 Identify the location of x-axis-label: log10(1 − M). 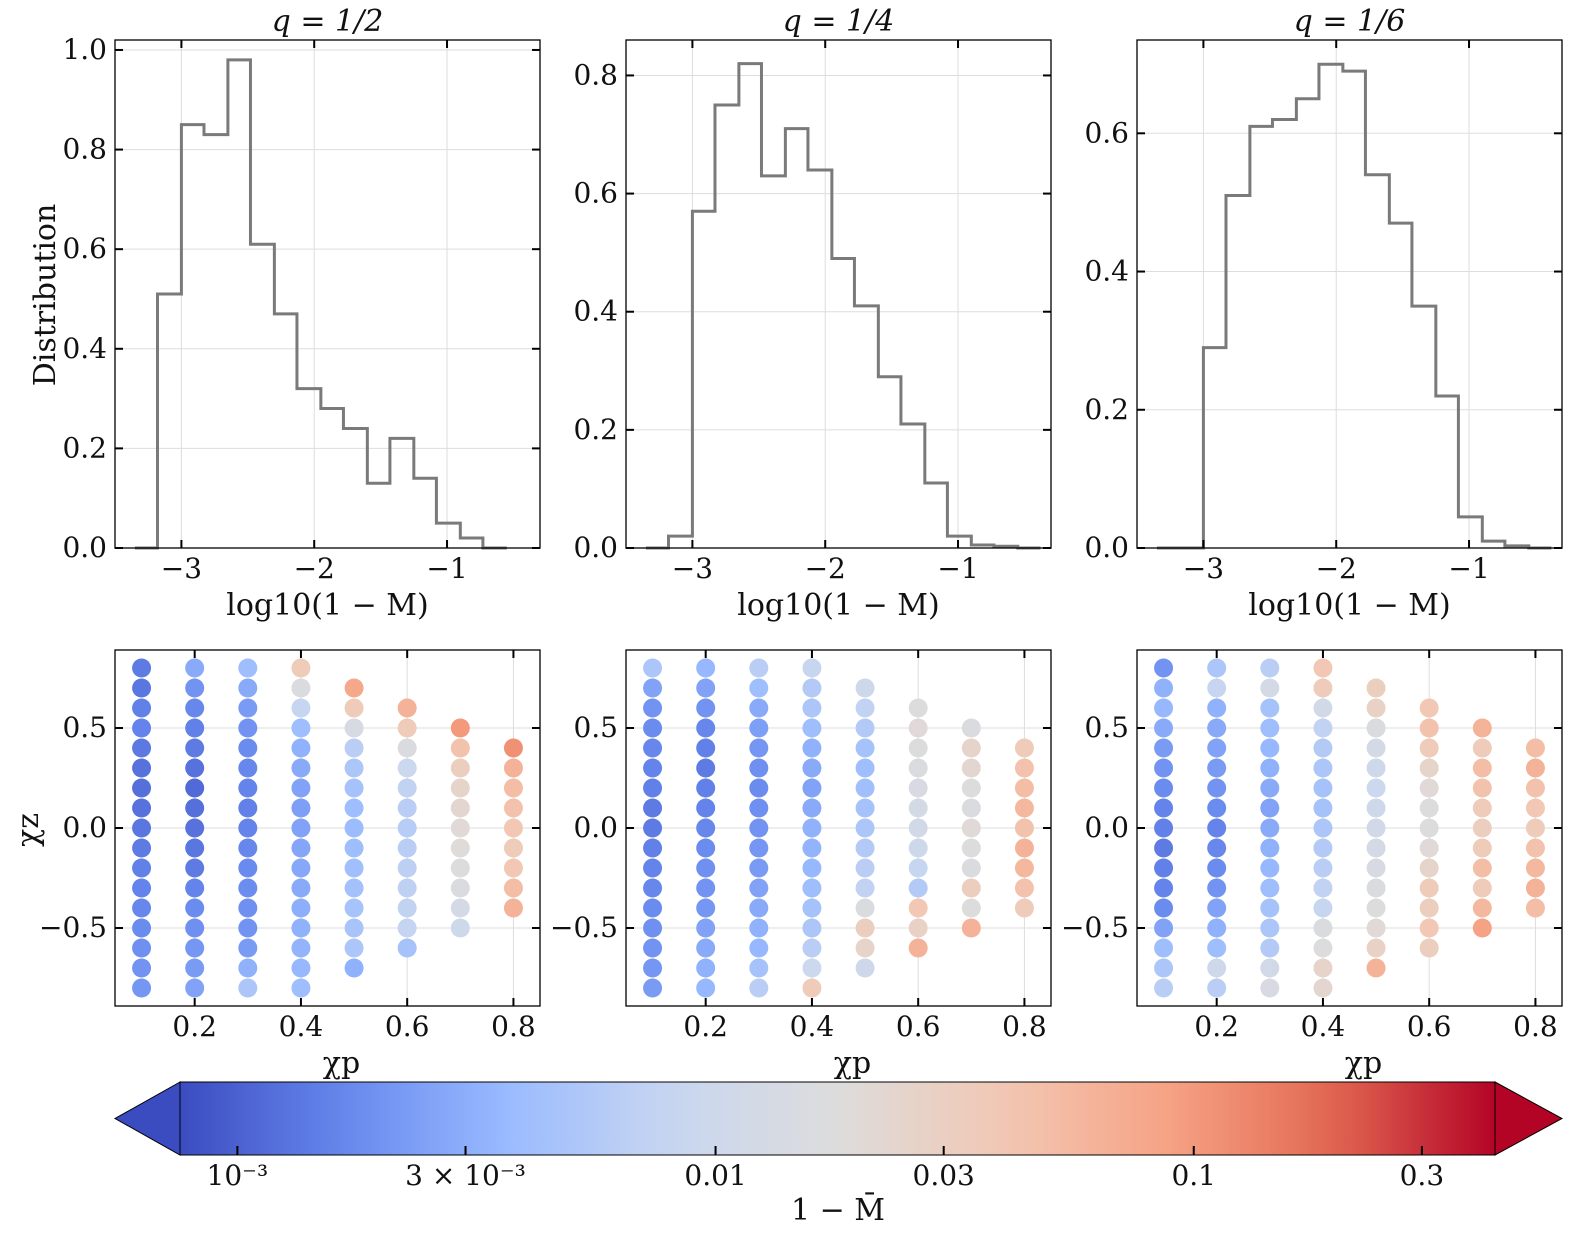
(327, 605).